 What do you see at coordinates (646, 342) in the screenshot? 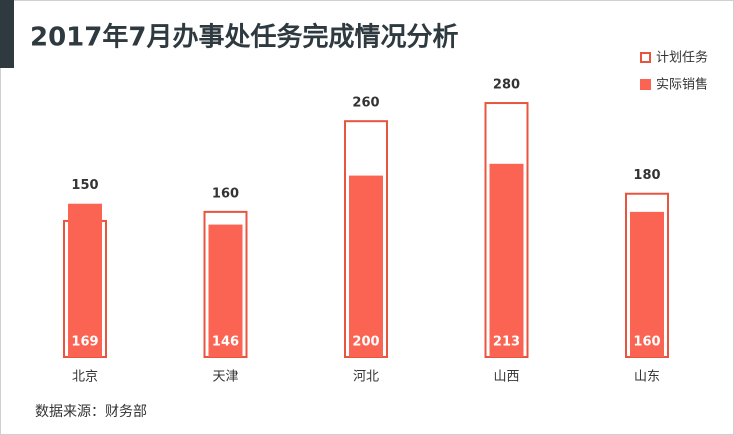
I see `actual-value-label: 160` at bounding box center [646, 342].